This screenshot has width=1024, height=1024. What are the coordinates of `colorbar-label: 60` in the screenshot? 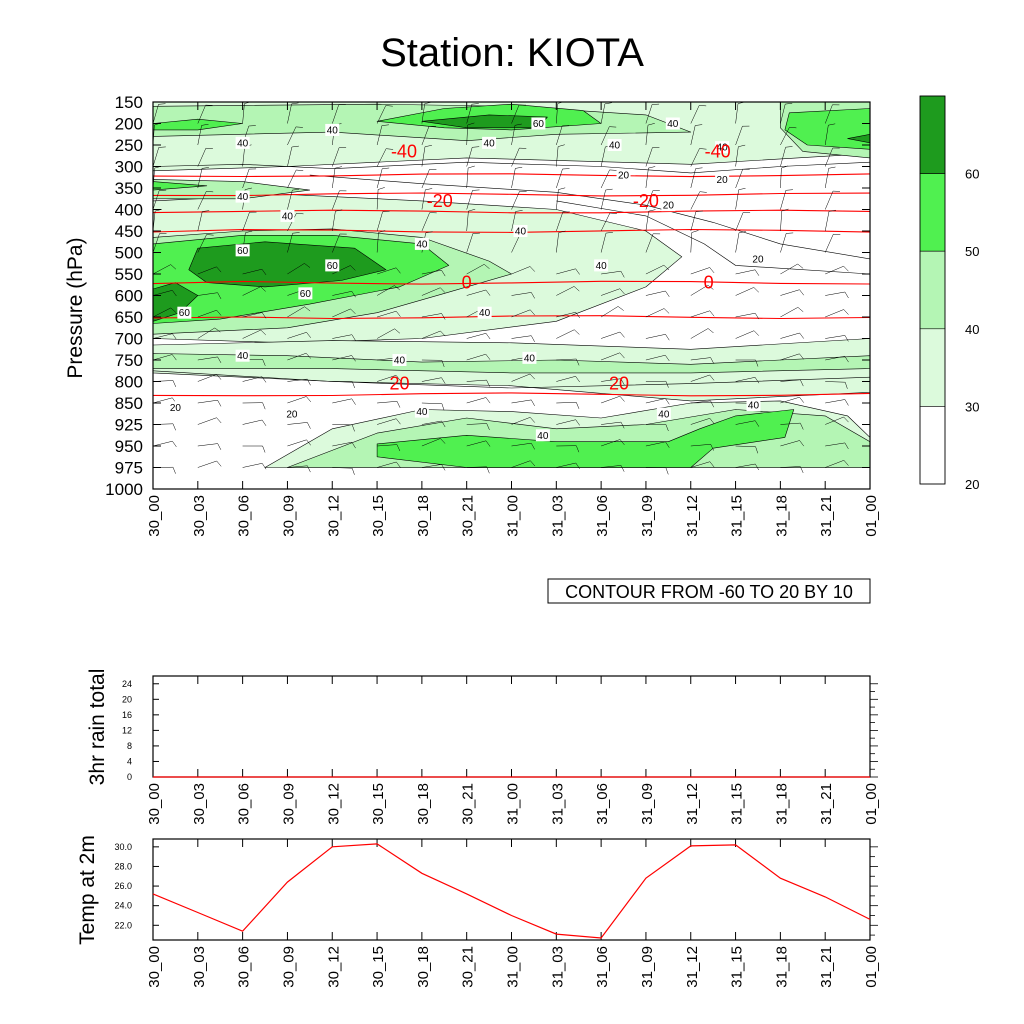 It's located at (972, 174).